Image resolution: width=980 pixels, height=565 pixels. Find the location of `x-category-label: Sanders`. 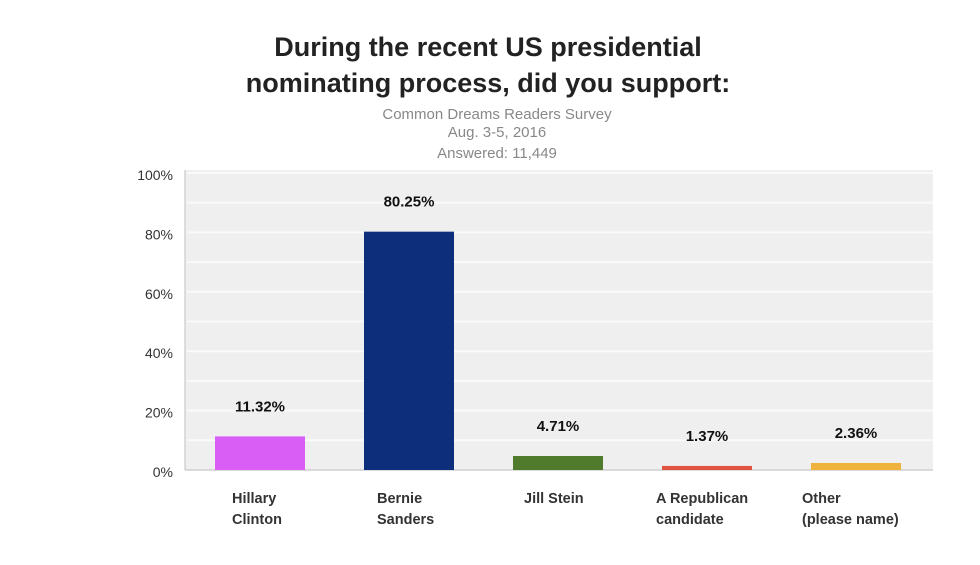

x-category-label: Sanders is located at coordinates (405, 520).